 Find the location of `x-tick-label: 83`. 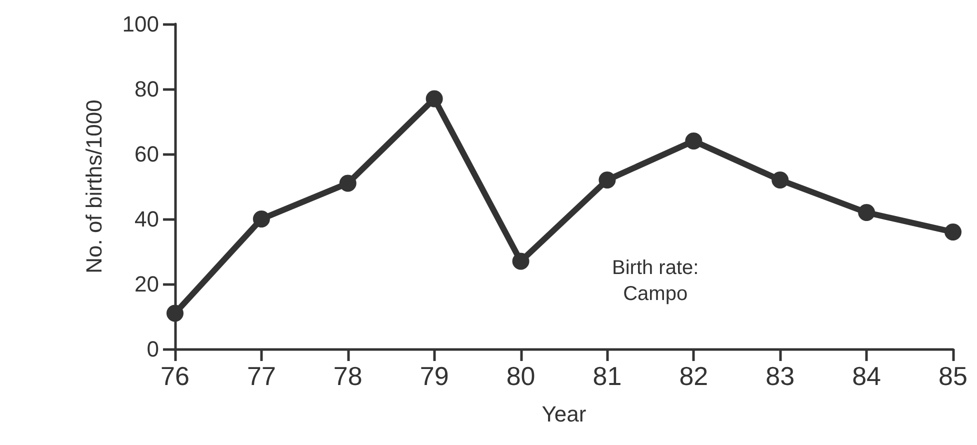

x-tick-label: 83 is located at coordinates (780, 376).